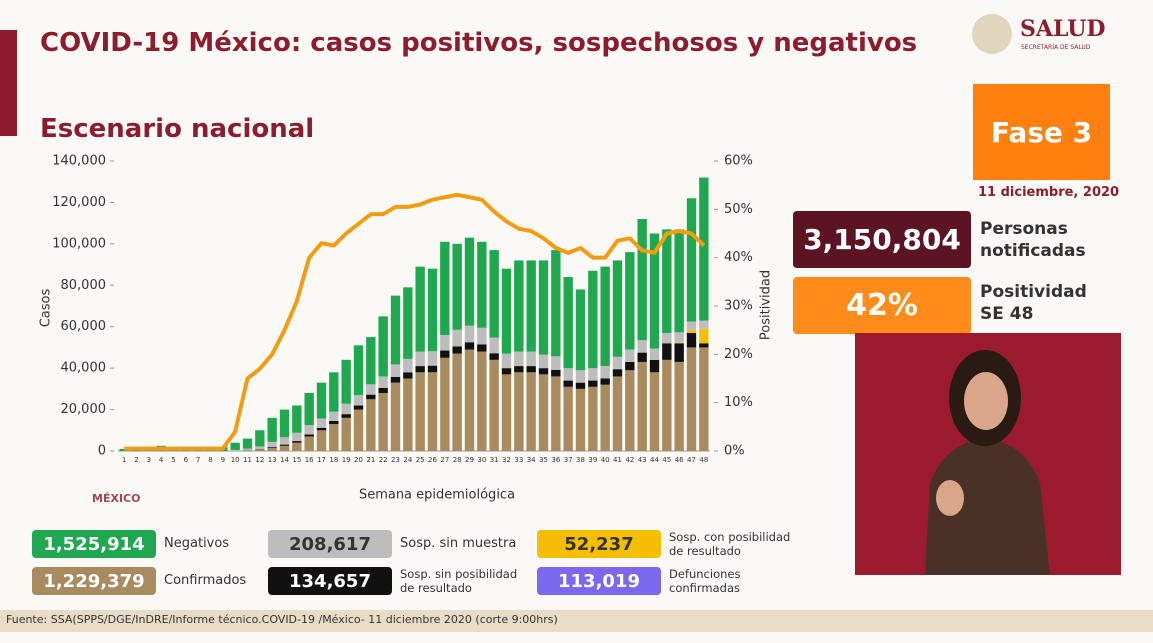 The height and width of the screenshot is (643, 1153). Describe the element at coordinates (531, 460) in the screenshot. I see `x-tick-label: 34` at that location.